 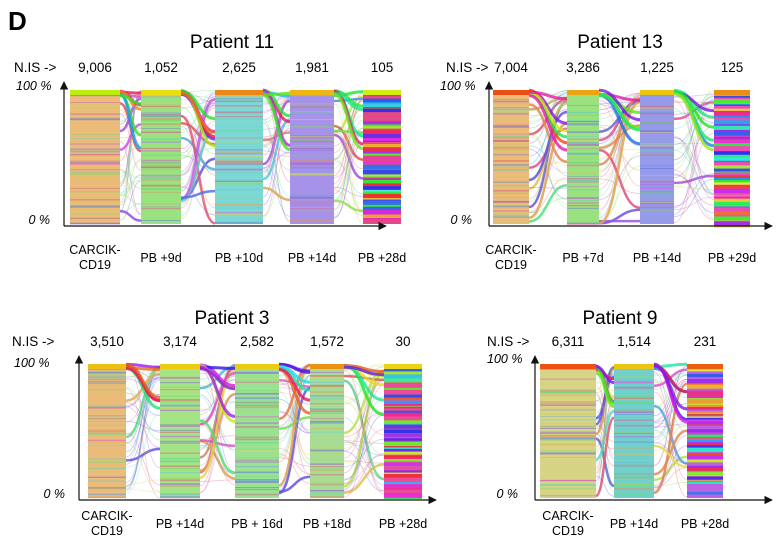 I want to click on count-label: 30, so click(x=402, y=341).